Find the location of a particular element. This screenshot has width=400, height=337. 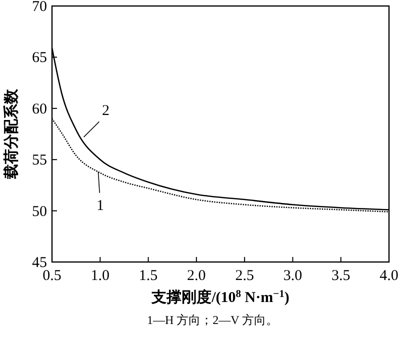

x-tick-label: 1.5 is located at coordinates (148, 276).